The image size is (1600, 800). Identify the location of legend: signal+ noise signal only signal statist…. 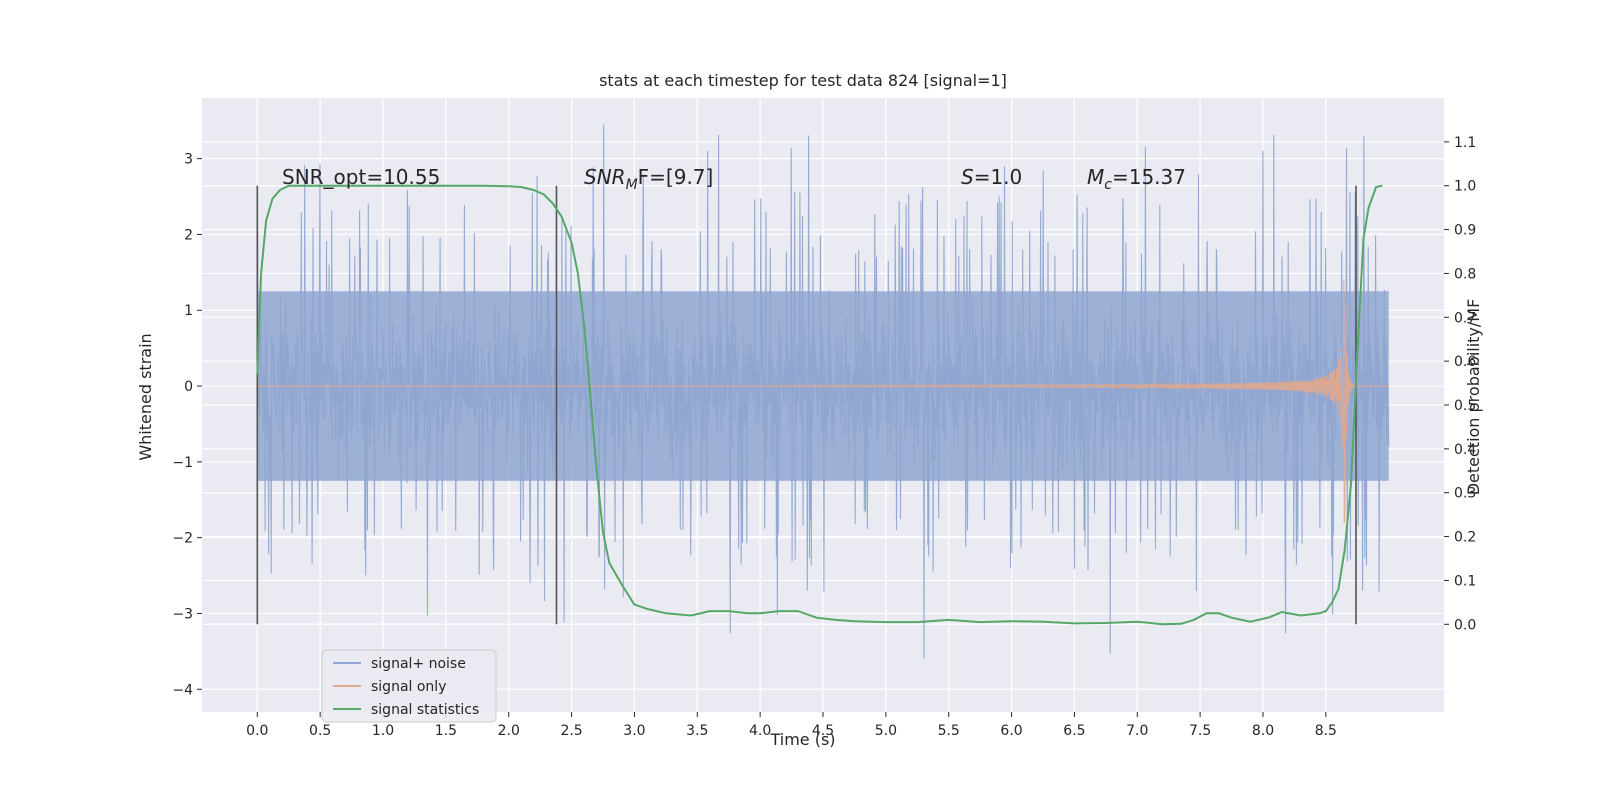
(409, 686).